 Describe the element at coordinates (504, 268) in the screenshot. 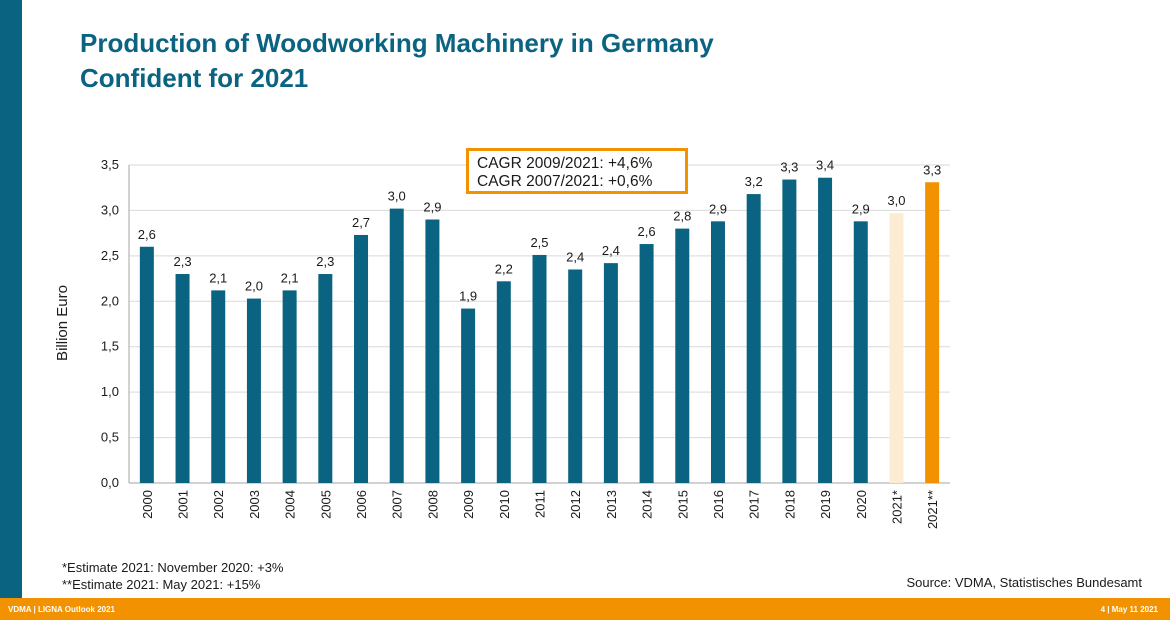

I see `data-label: 2,2` at that location.